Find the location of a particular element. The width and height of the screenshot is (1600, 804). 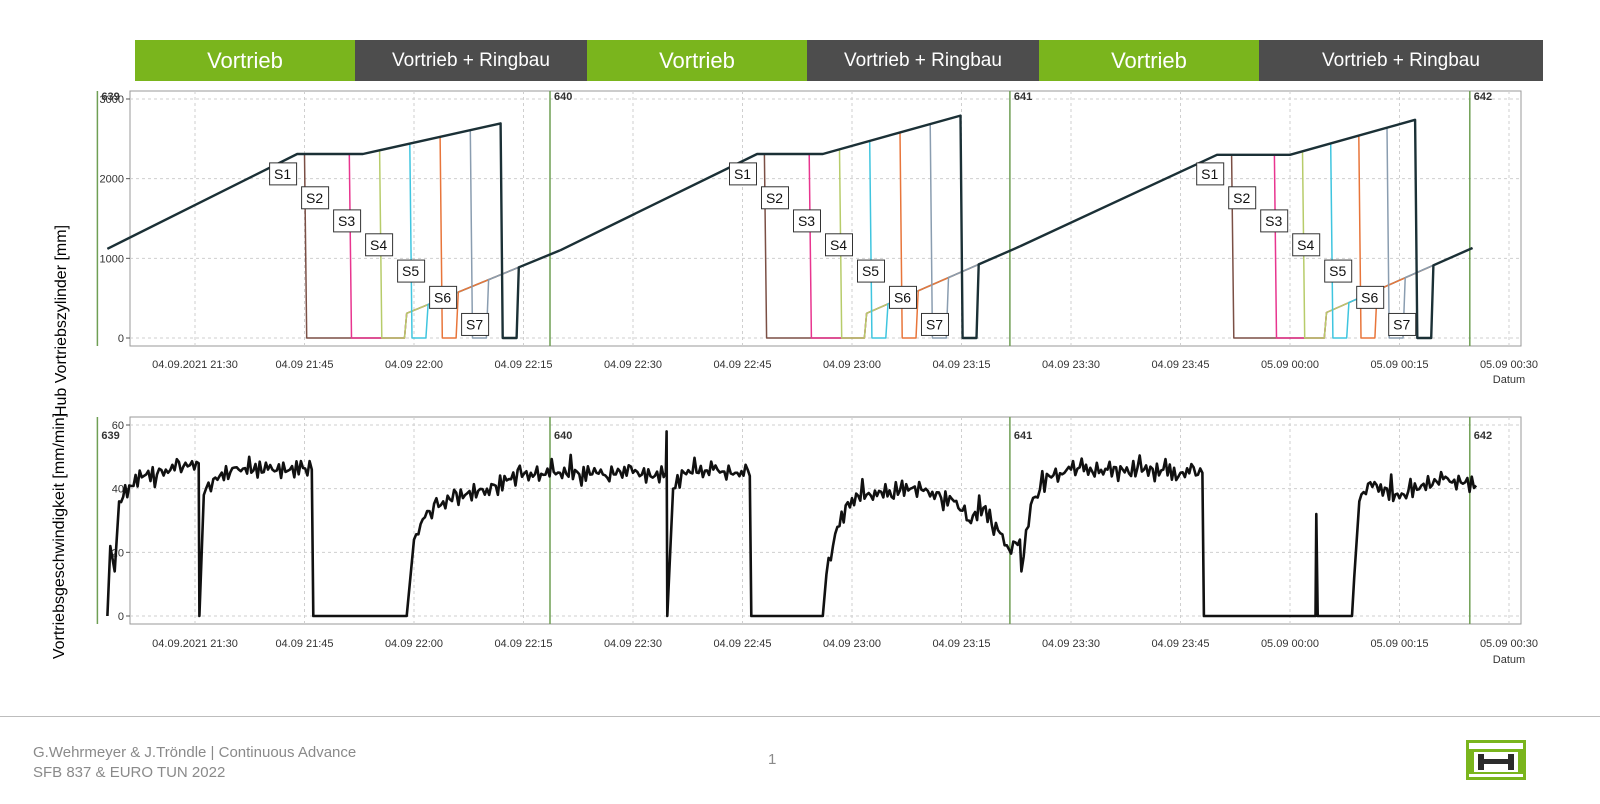

x-tick-label: 04.09.2021 21:30 is located at coordinates (195, 644).